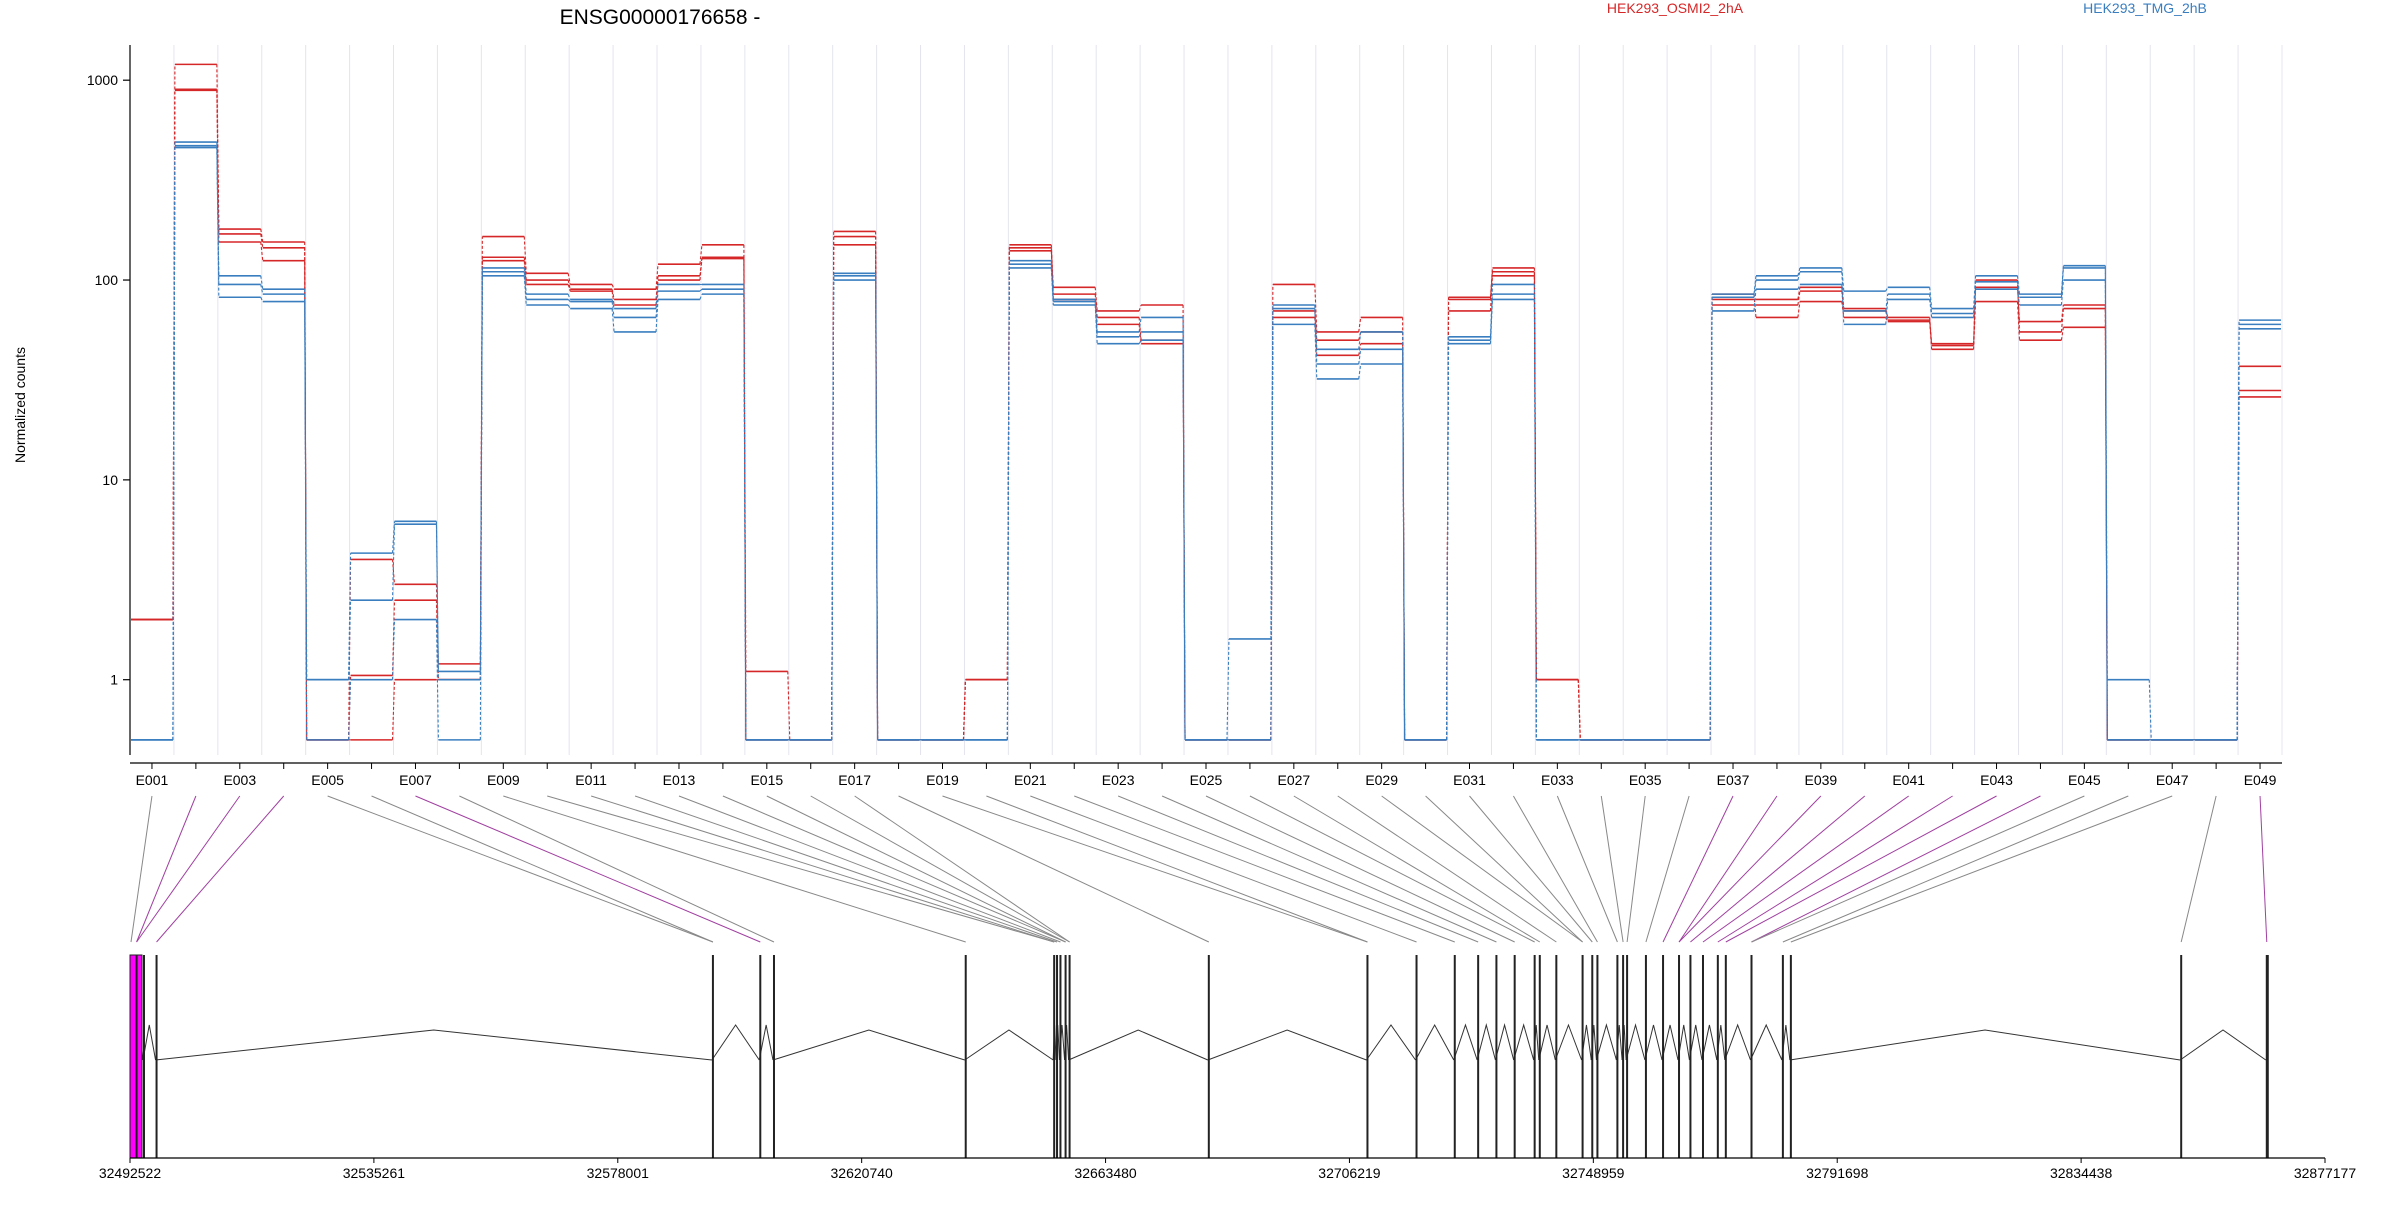  I want to click on exon-tick-label: E047, so click(2172, 780).